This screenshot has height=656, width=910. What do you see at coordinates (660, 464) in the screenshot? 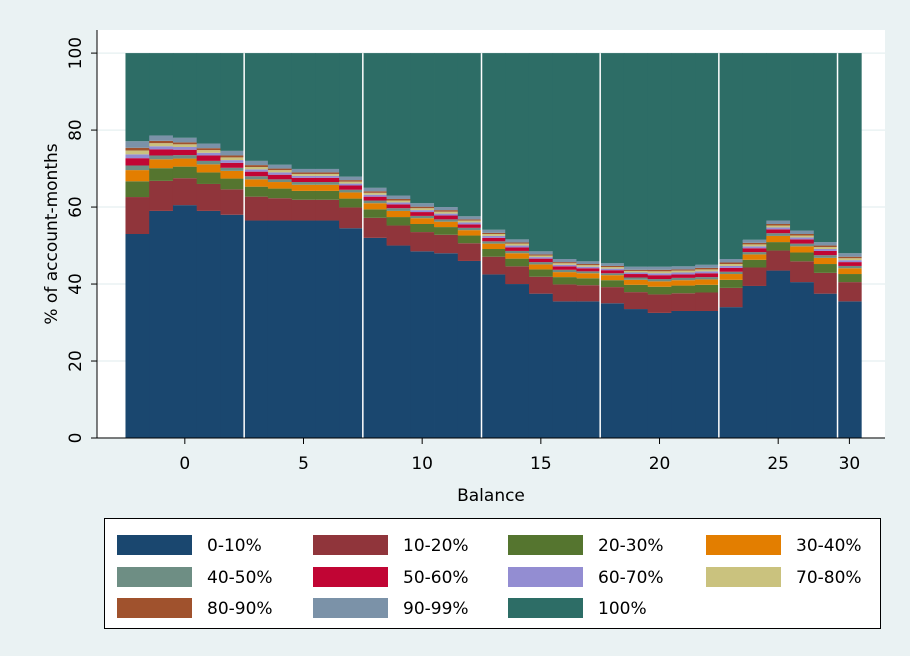
I see `x-tick-label: 20` at bounding box center [660, 464].